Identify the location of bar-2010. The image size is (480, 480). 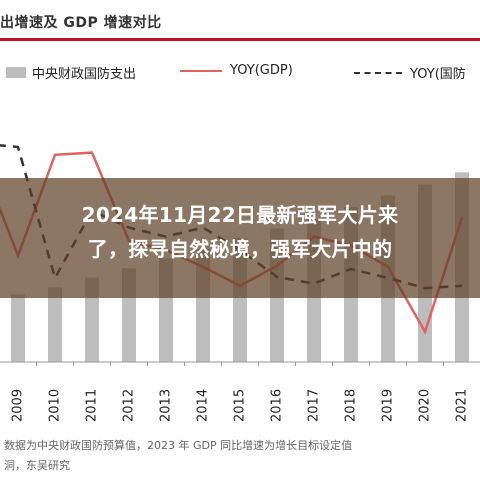
(55, 324).